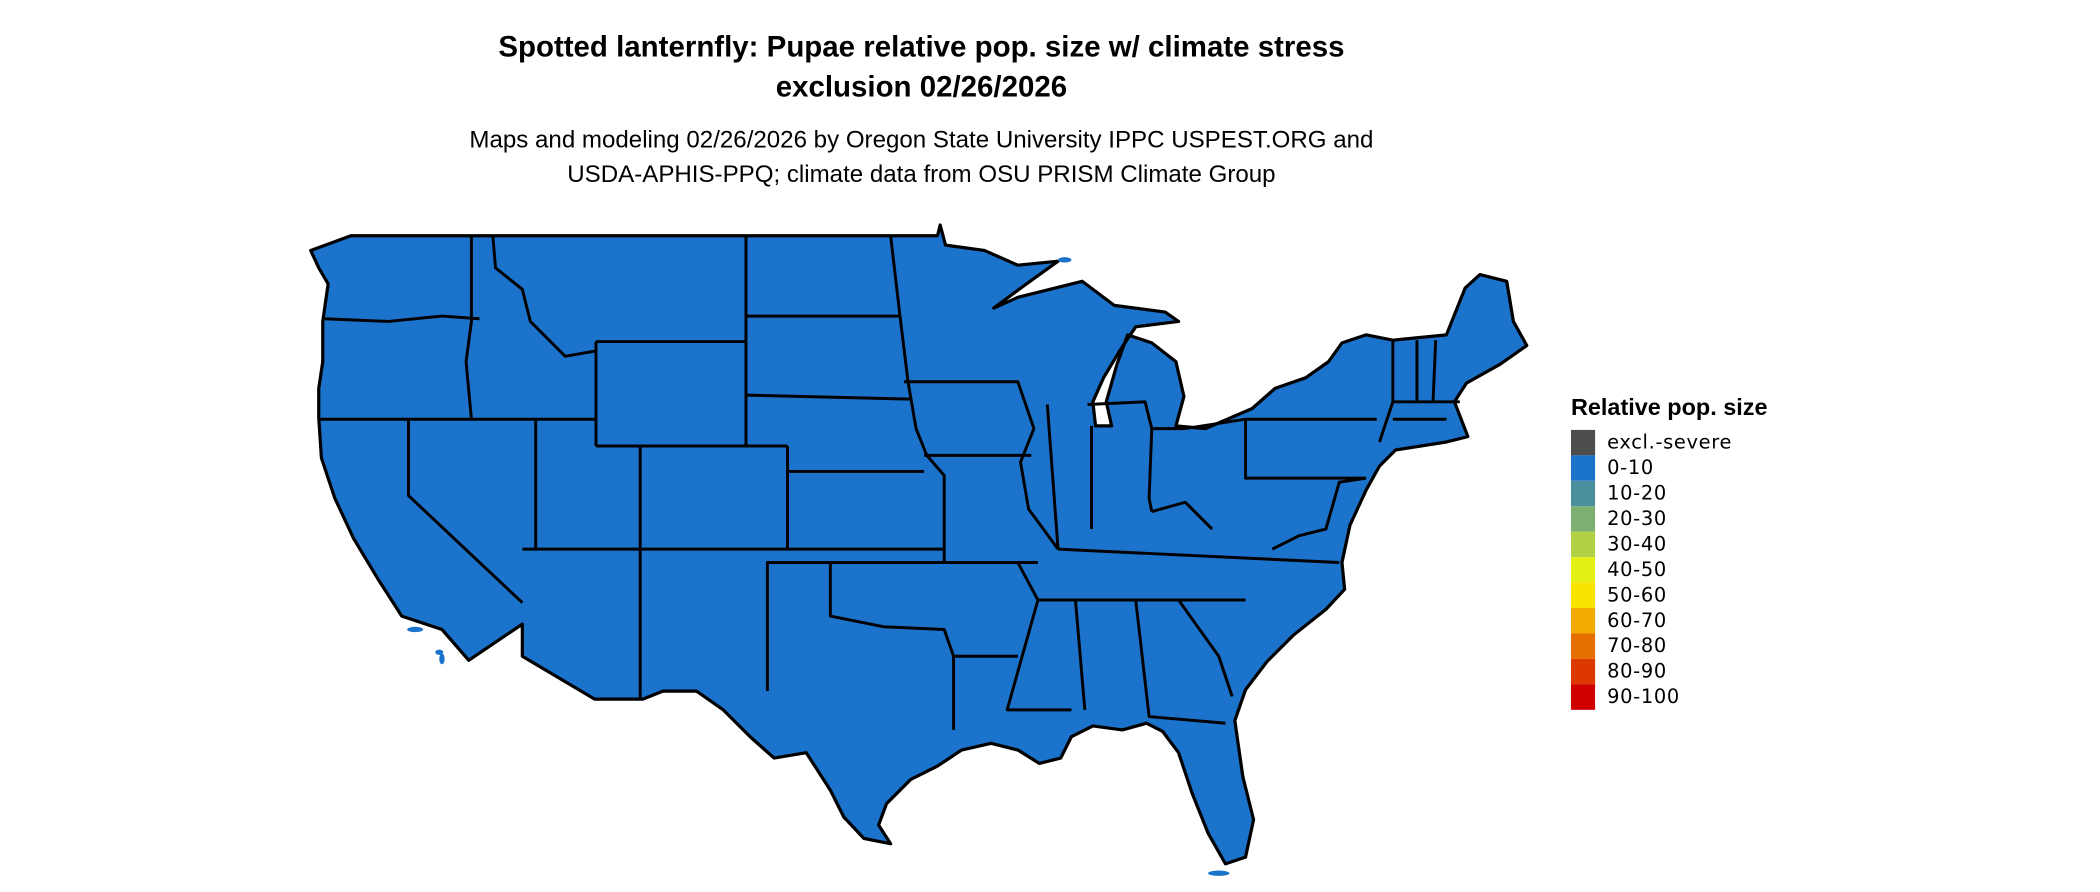  What do you see at coordinates (1637, 594) in the screenshot?
I see `legend-label: 50-60` at bounding box center [1637, 594].